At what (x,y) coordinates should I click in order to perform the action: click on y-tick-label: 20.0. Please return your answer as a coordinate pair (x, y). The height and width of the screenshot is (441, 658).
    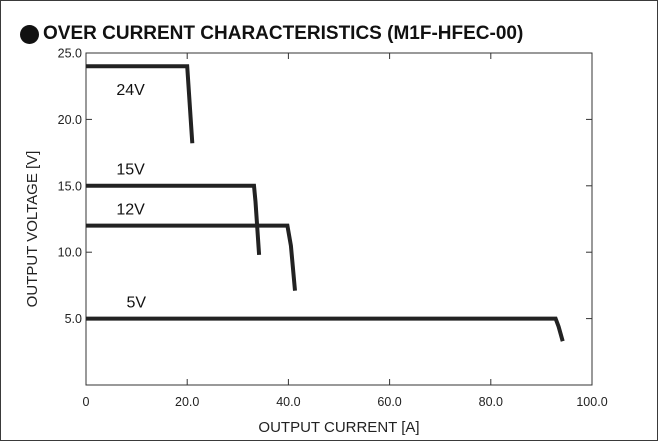
    Looking at the image, I should click on (70, 120).